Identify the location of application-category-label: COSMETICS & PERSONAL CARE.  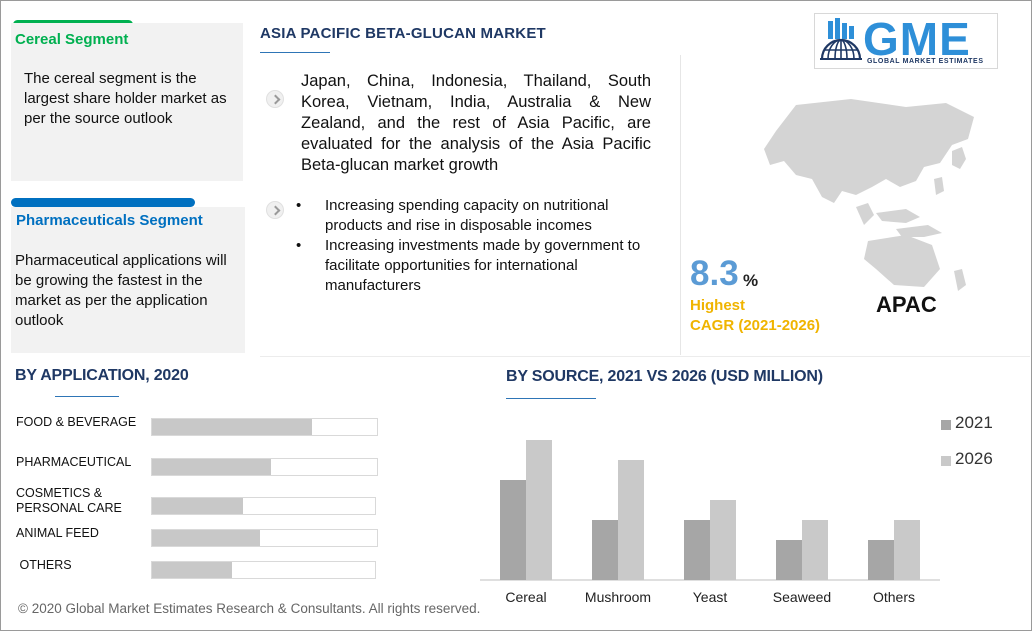
(69, 501).